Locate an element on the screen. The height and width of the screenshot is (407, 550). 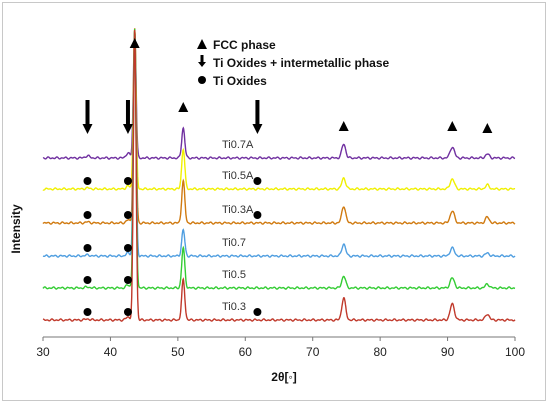
legend-arrow-icon is located at coordinates (202, 59).